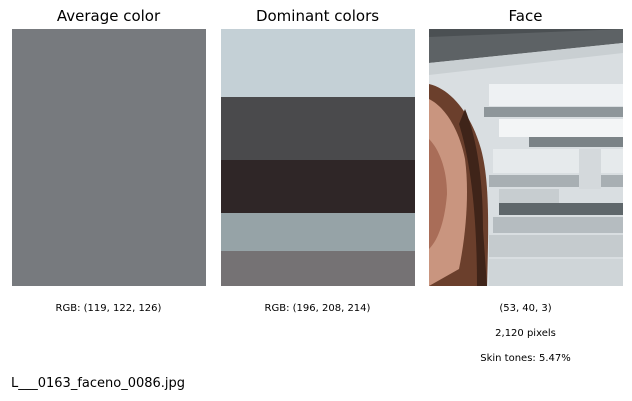 This screenshot has width=632, height=401. What do you see at coordinates (98, 383) in the screenshot?
I see `image-filename: L___0163_faceno_0086.jpg` at bounding box center [98, 383].